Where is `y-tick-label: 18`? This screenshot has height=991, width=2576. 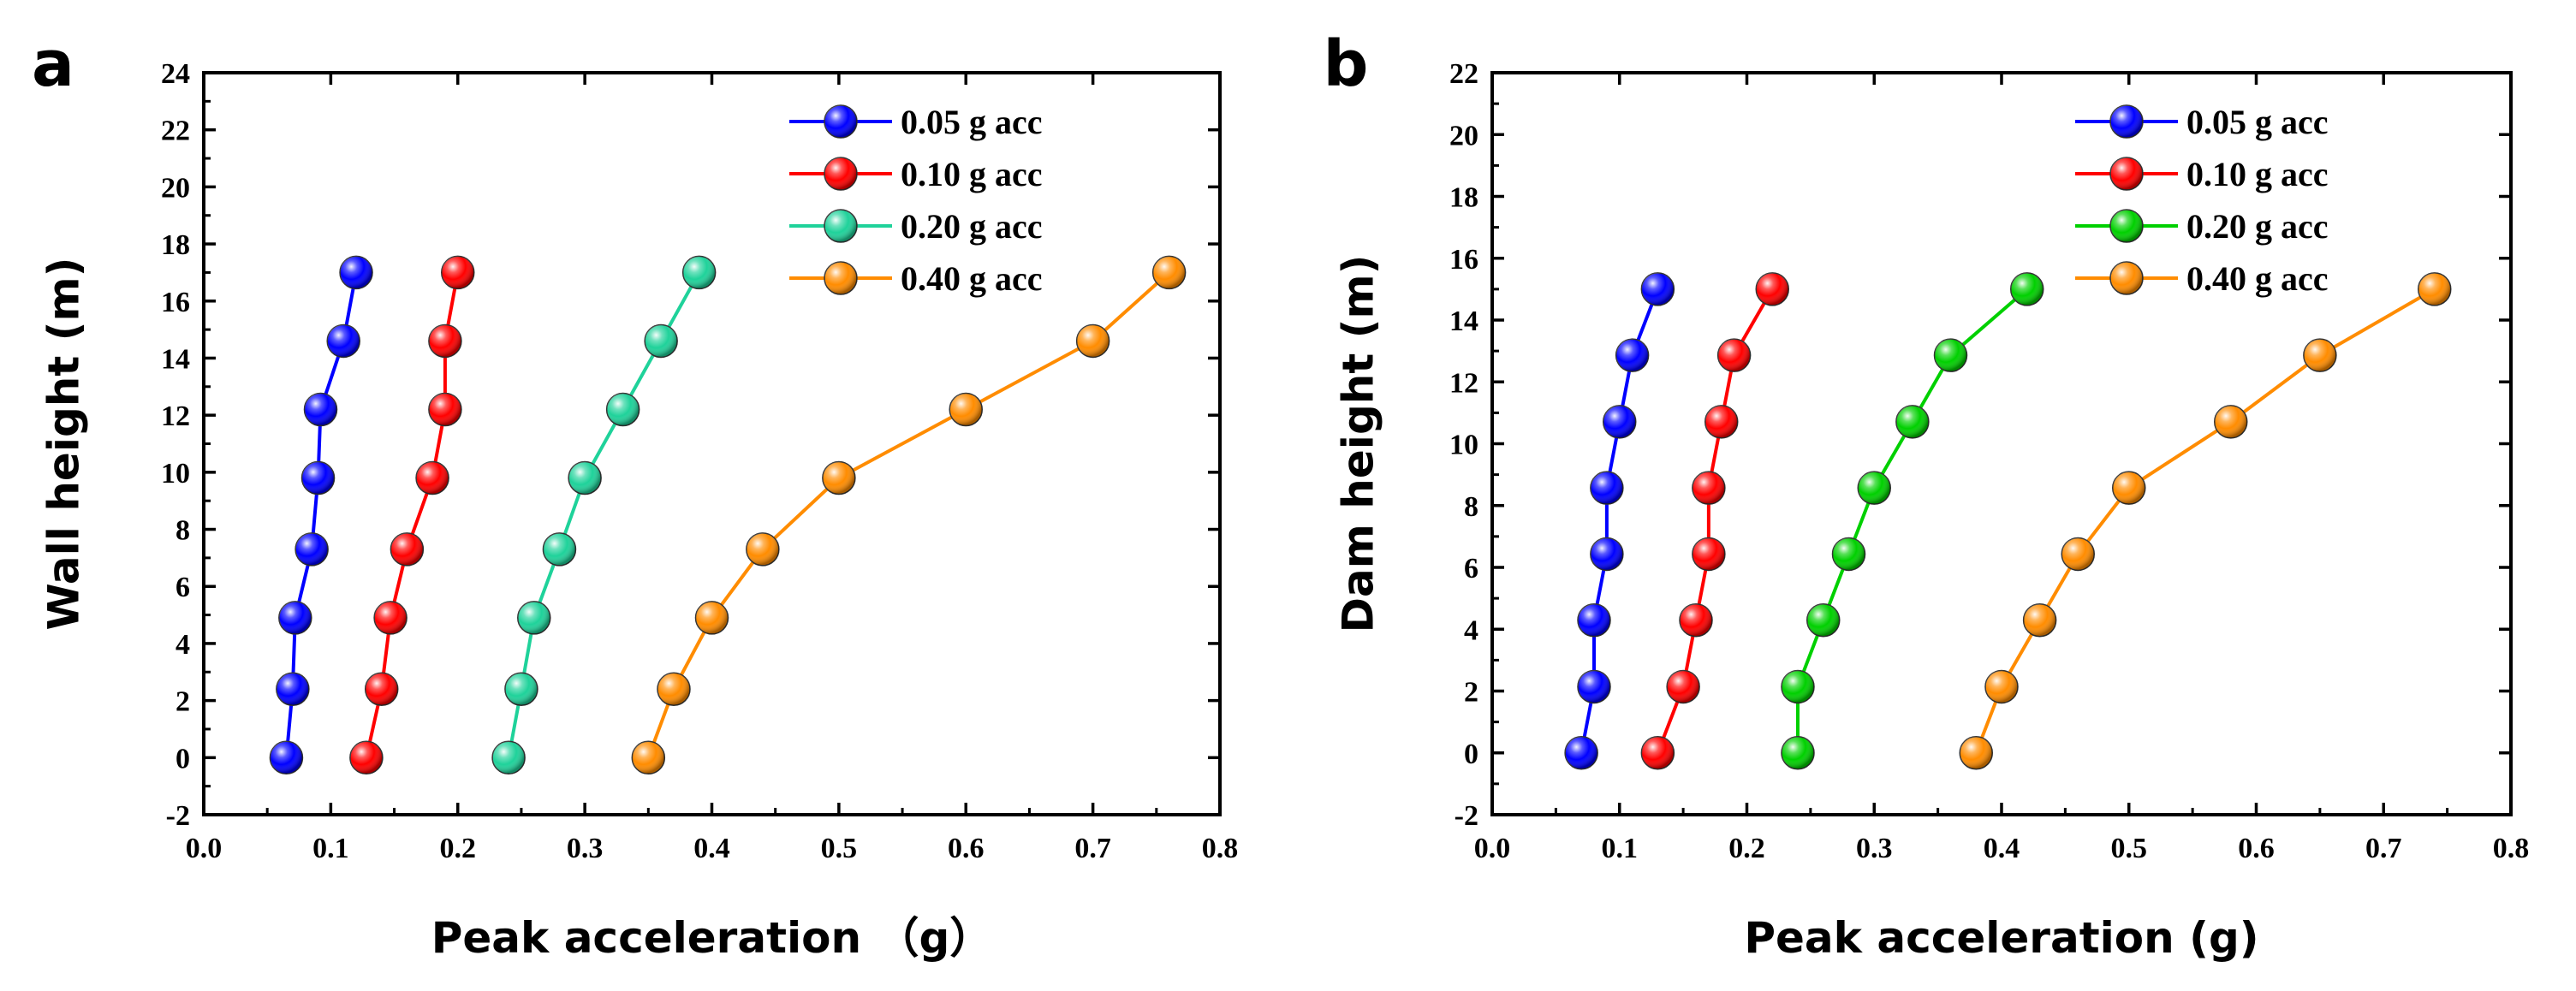
y-tick-label: 18 is located at coordinates (176, 245).